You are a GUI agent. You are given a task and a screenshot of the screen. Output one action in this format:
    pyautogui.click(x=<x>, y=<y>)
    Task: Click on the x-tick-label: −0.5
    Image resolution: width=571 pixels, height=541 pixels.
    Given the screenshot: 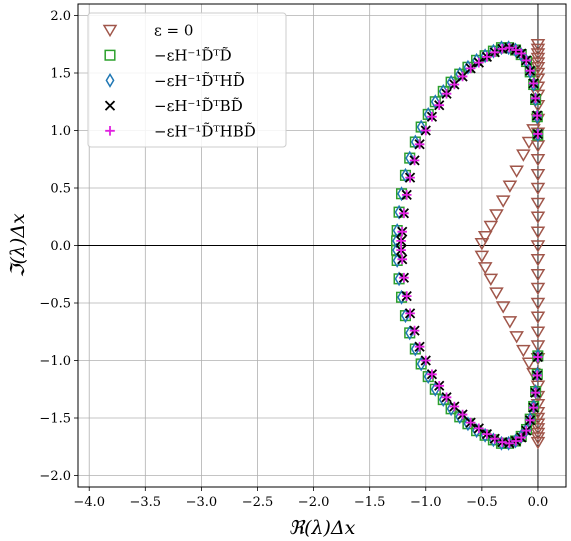 What is the action you would take?
    pyautogui.click(x=482, y=502)
    